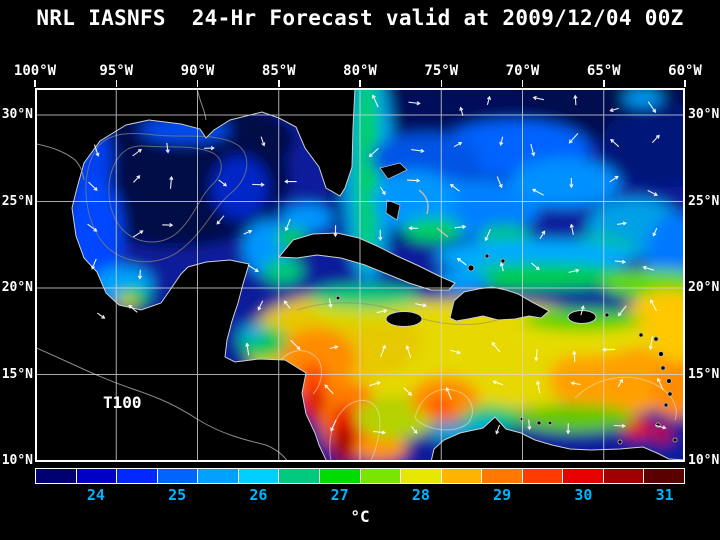 This screenshot has width=720, height=540. I want to click on lat-tick-label-right: 25°N, so click(704, 201).